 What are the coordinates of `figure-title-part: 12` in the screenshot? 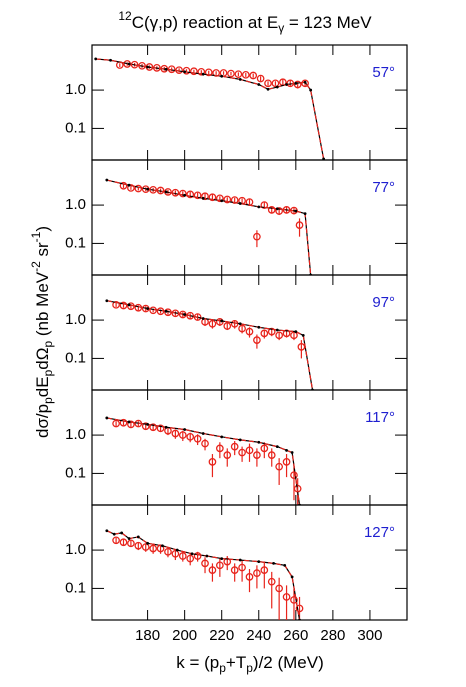 It's located at (125, 16).